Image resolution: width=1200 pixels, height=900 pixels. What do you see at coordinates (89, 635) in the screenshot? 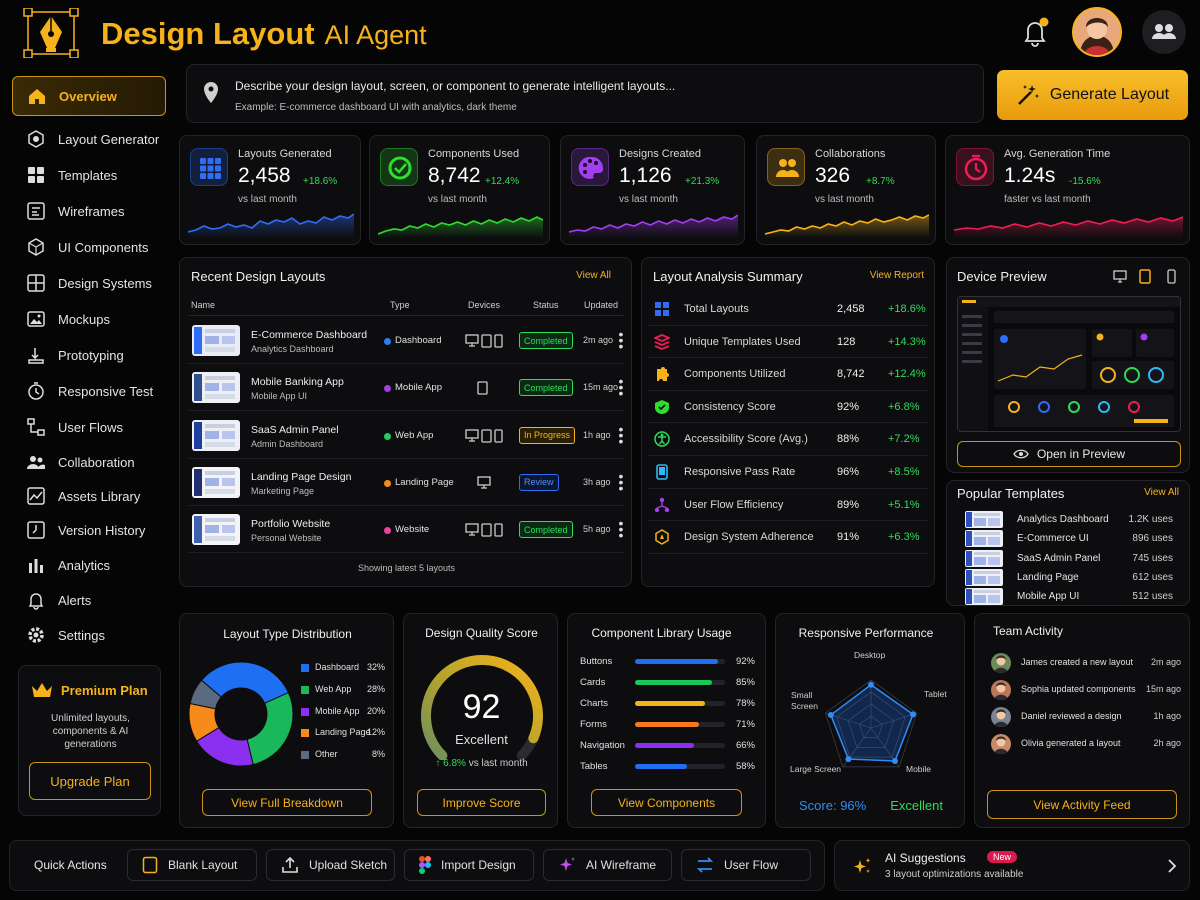
I see `sidebar-item-settings: Settings` at bounding box center [89, 635].